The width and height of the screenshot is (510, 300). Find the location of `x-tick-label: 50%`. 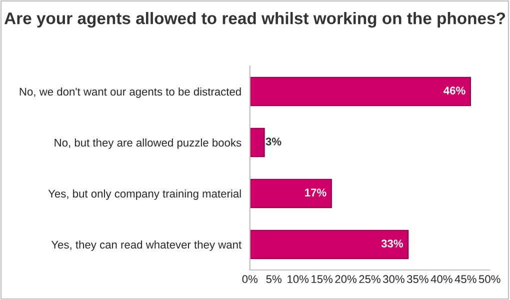

x-tick-label: 50% is located at coordinates (489, 279).